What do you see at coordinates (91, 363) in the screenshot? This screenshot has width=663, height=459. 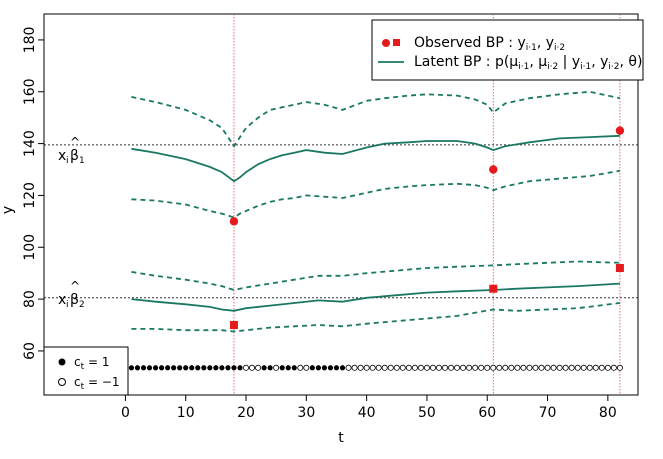 I see `legend-filled-label: ct = 1` at bounding box center [91, 363].